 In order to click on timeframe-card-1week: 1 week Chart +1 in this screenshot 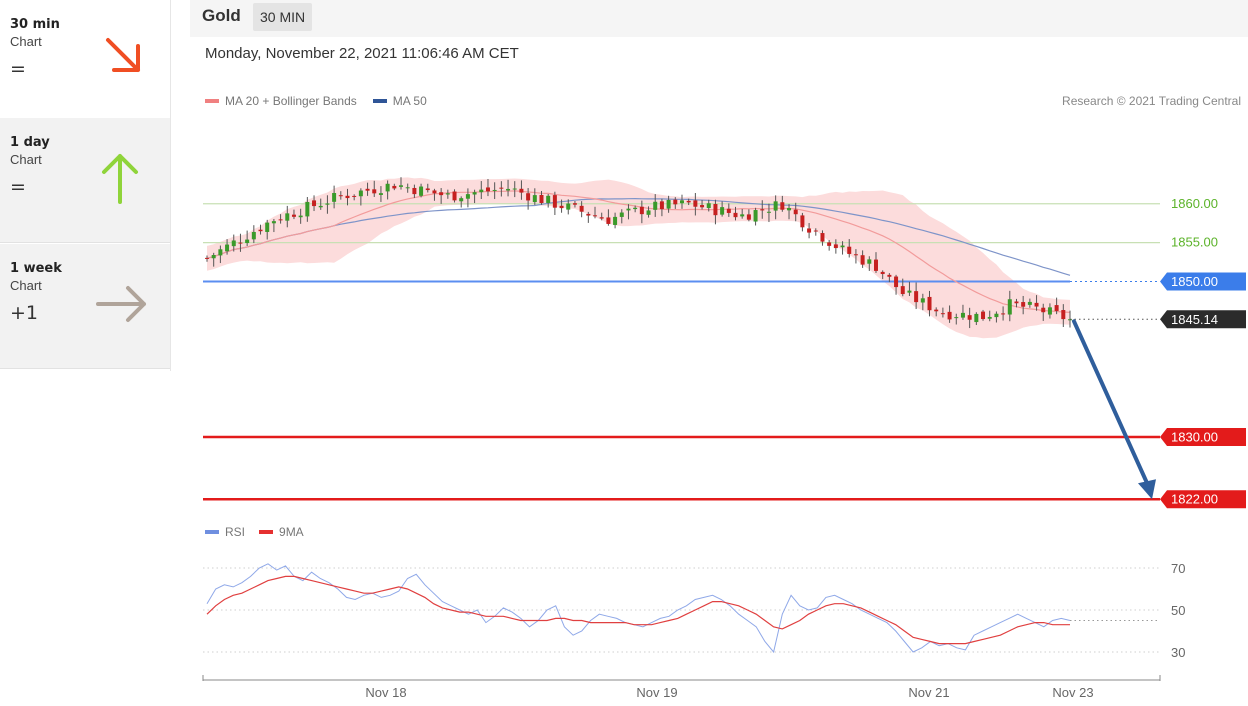, I will do `click(85, 306)`.